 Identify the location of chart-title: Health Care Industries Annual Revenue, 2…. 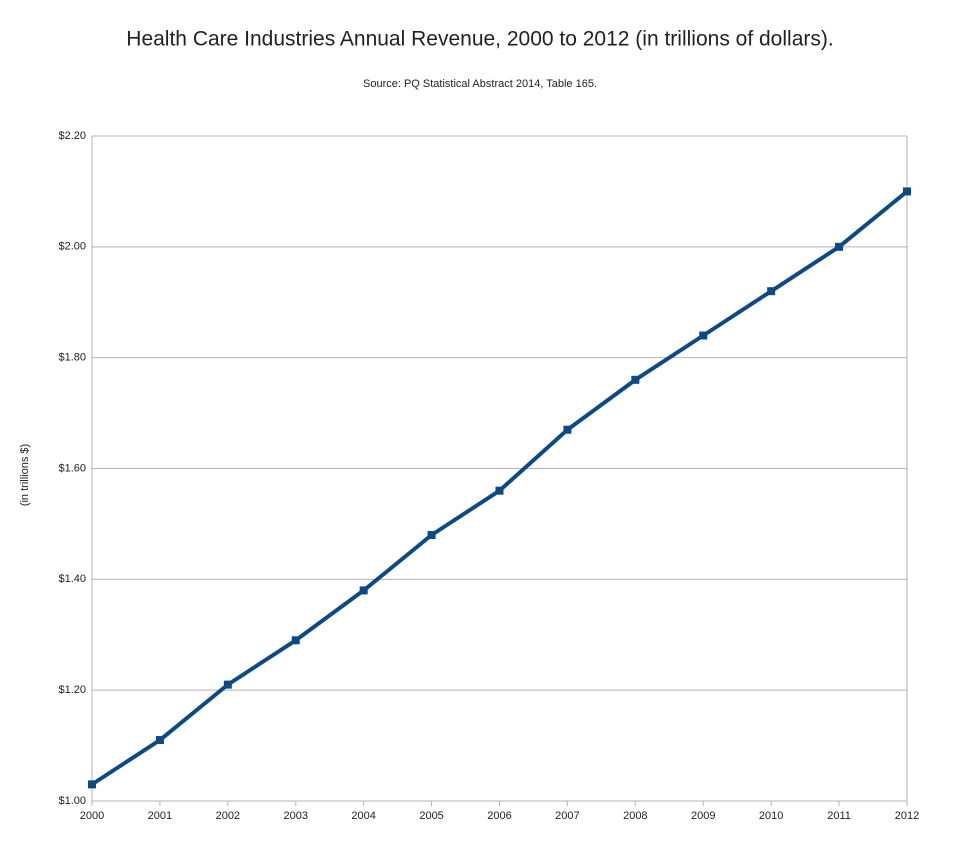
(479, 39).